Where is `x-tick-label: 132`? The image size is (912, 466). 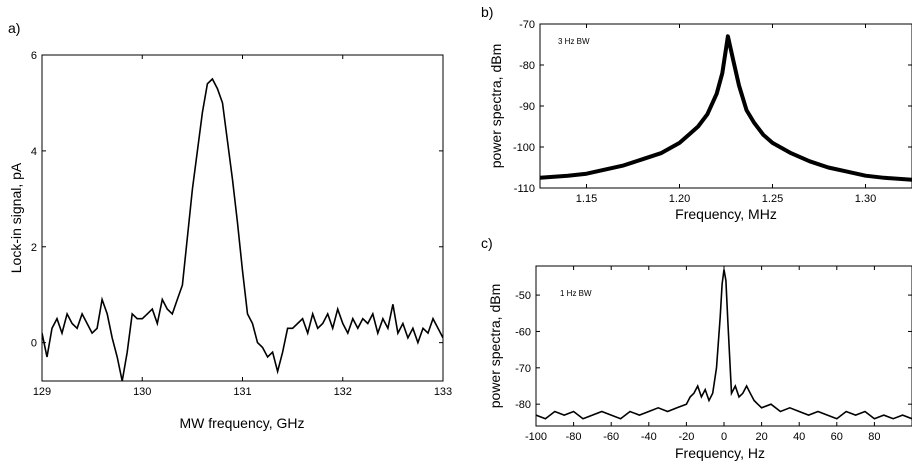 x-tick-label: 132 is located at coordinates (343, 392).